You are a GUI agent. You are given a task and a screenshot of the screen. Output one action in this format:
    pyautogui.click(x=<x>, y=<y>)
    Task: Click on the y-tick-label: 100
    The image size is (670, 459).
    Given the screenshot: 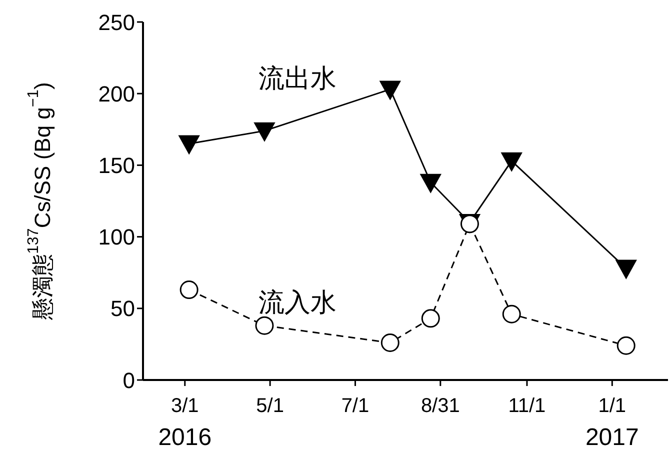 What is the action you would take?
    pyautogui.click(x=116, y=237)
    